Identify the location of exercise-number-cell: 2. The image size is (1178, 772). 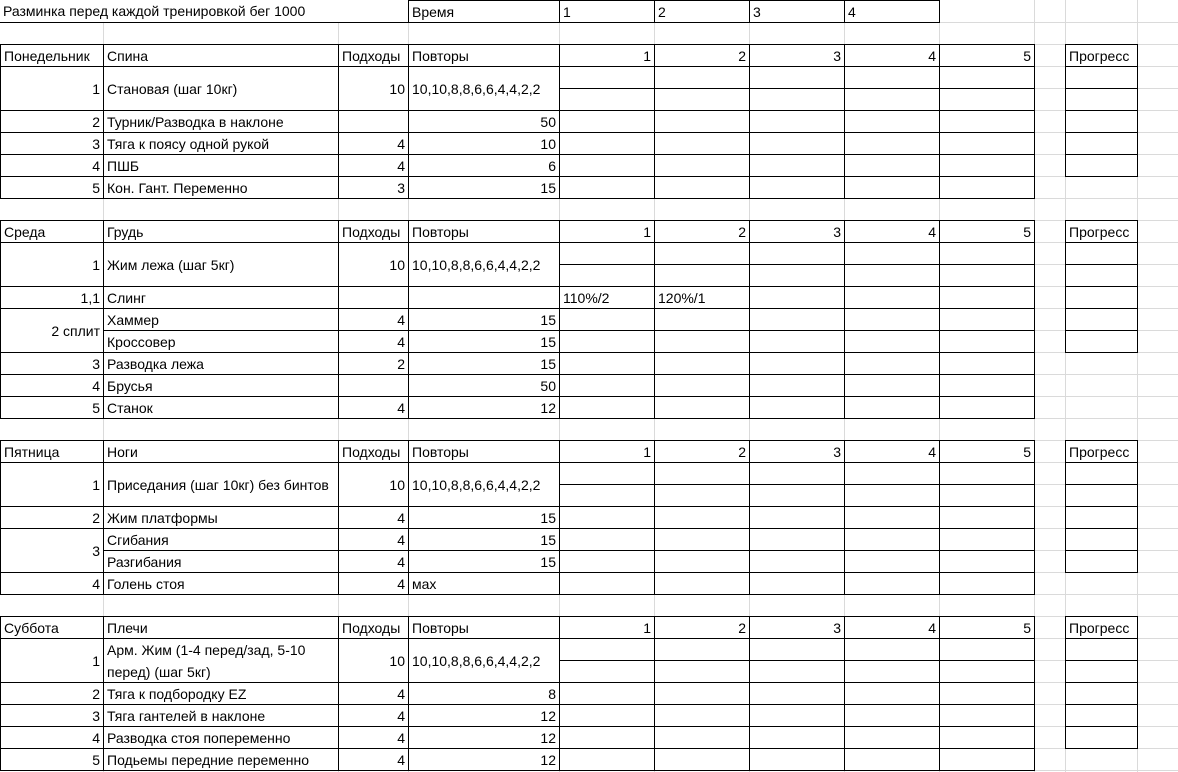
(52, 517).